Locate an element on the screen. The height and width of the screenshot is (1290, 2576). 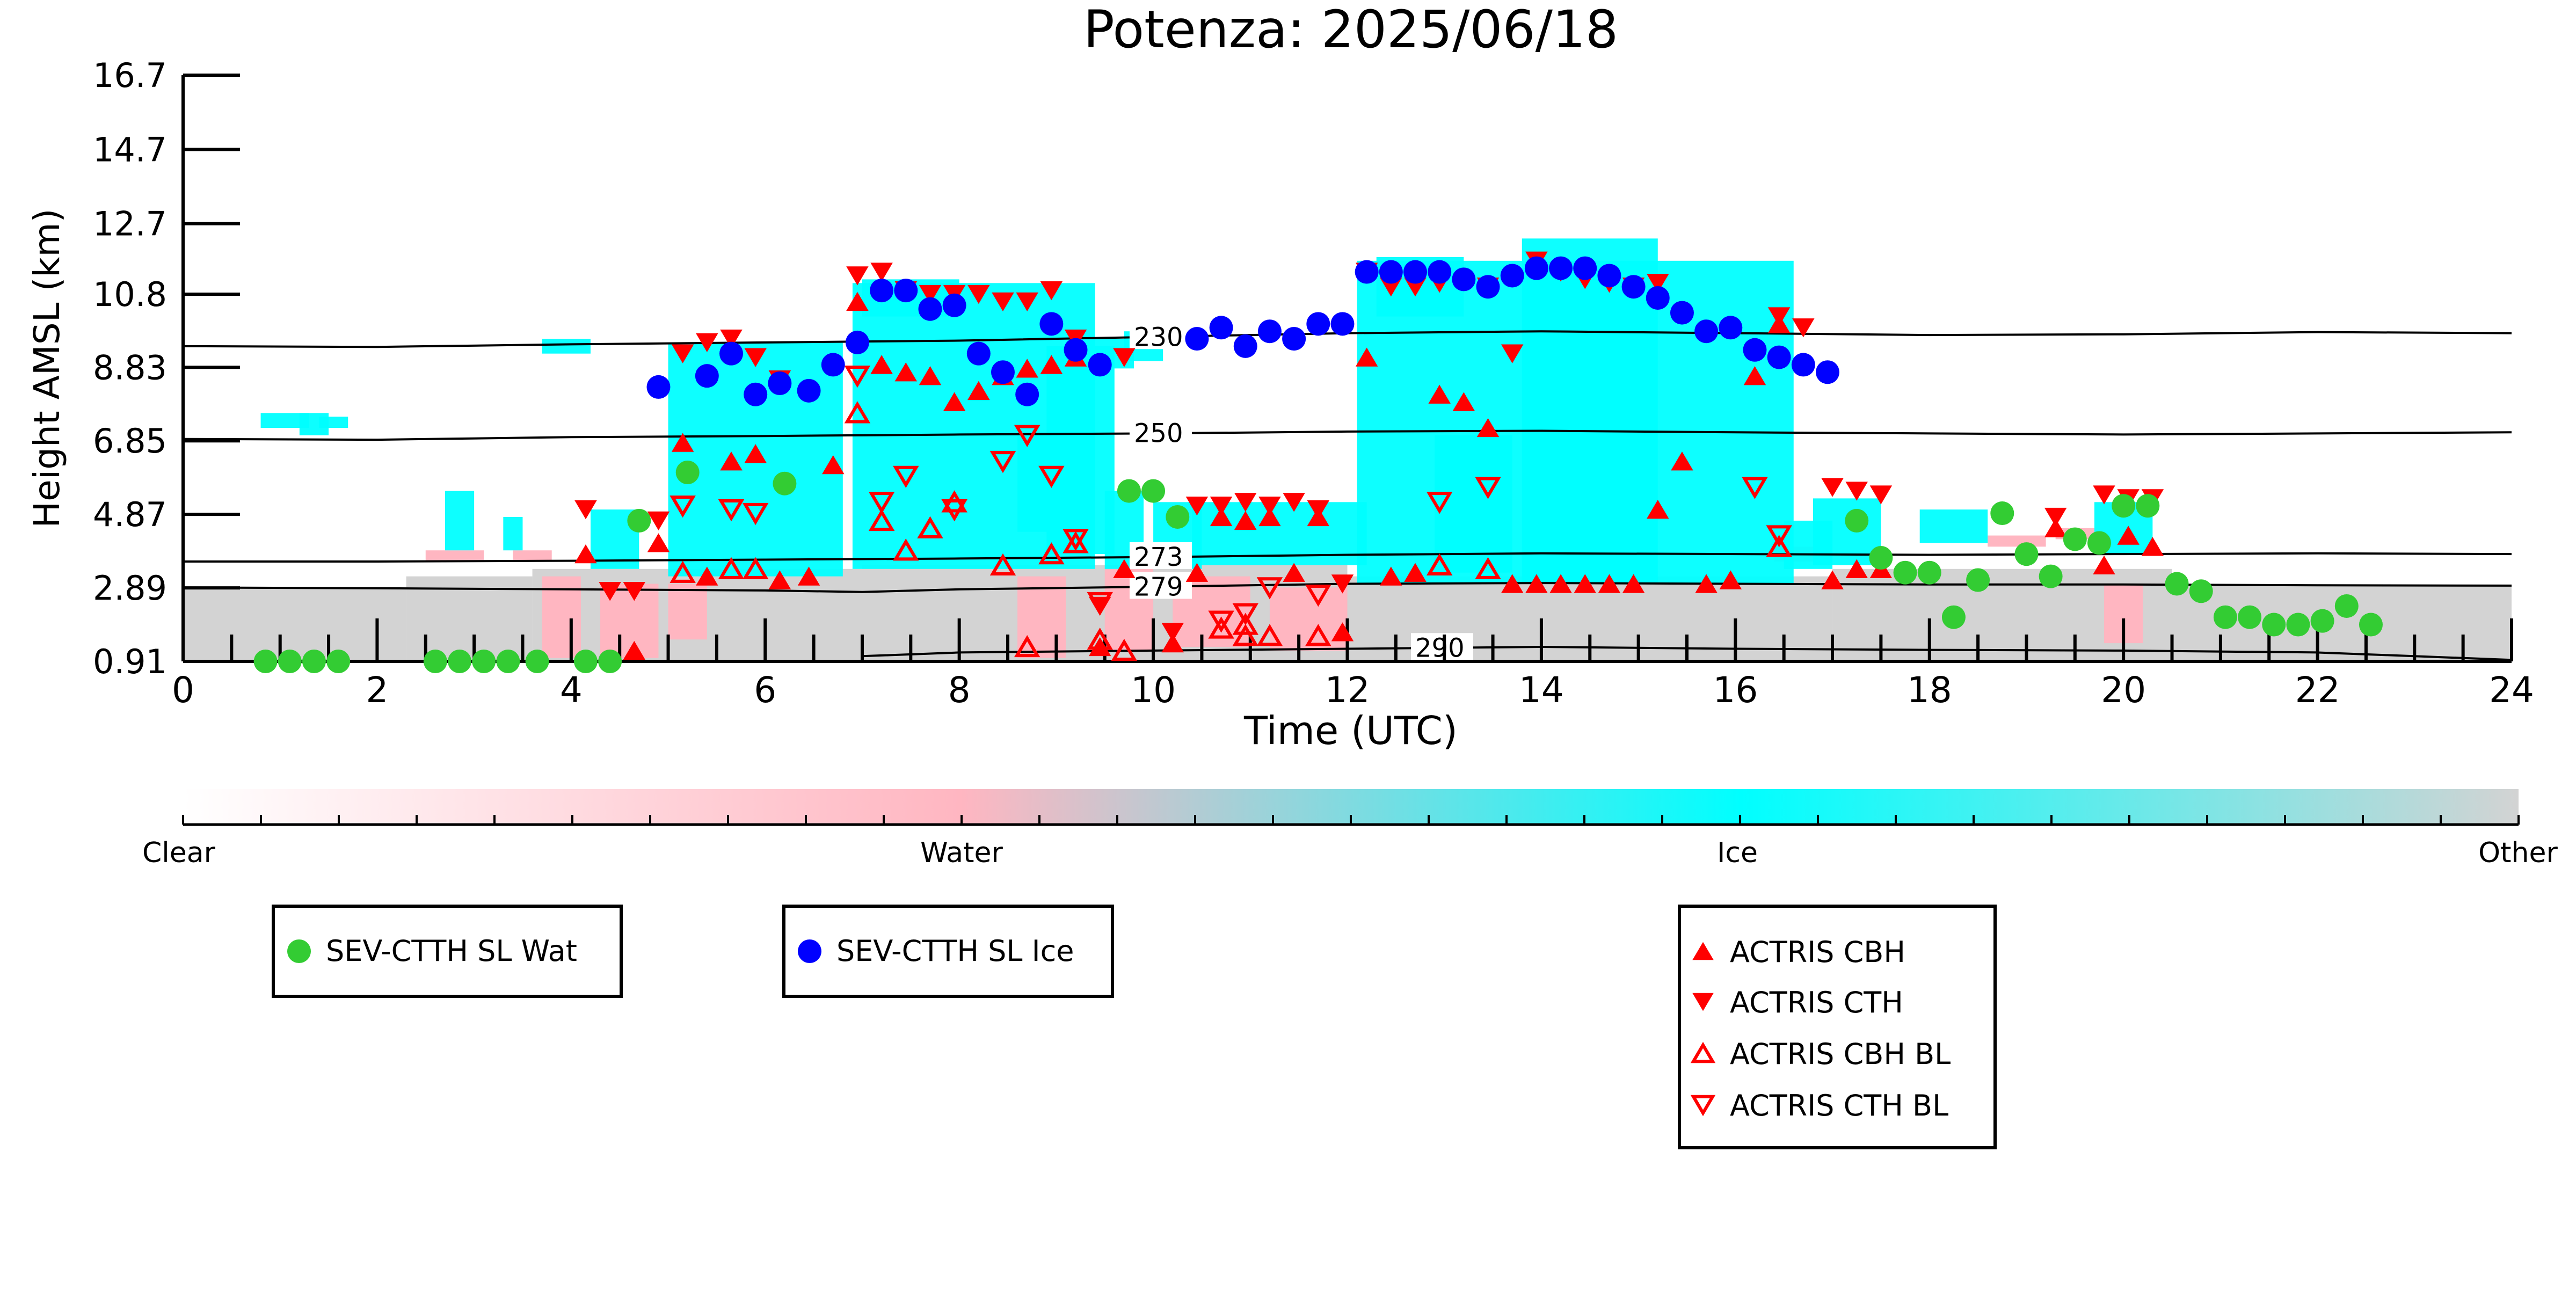
contour-label-279: 279 is located at coordinates (1158, 587).